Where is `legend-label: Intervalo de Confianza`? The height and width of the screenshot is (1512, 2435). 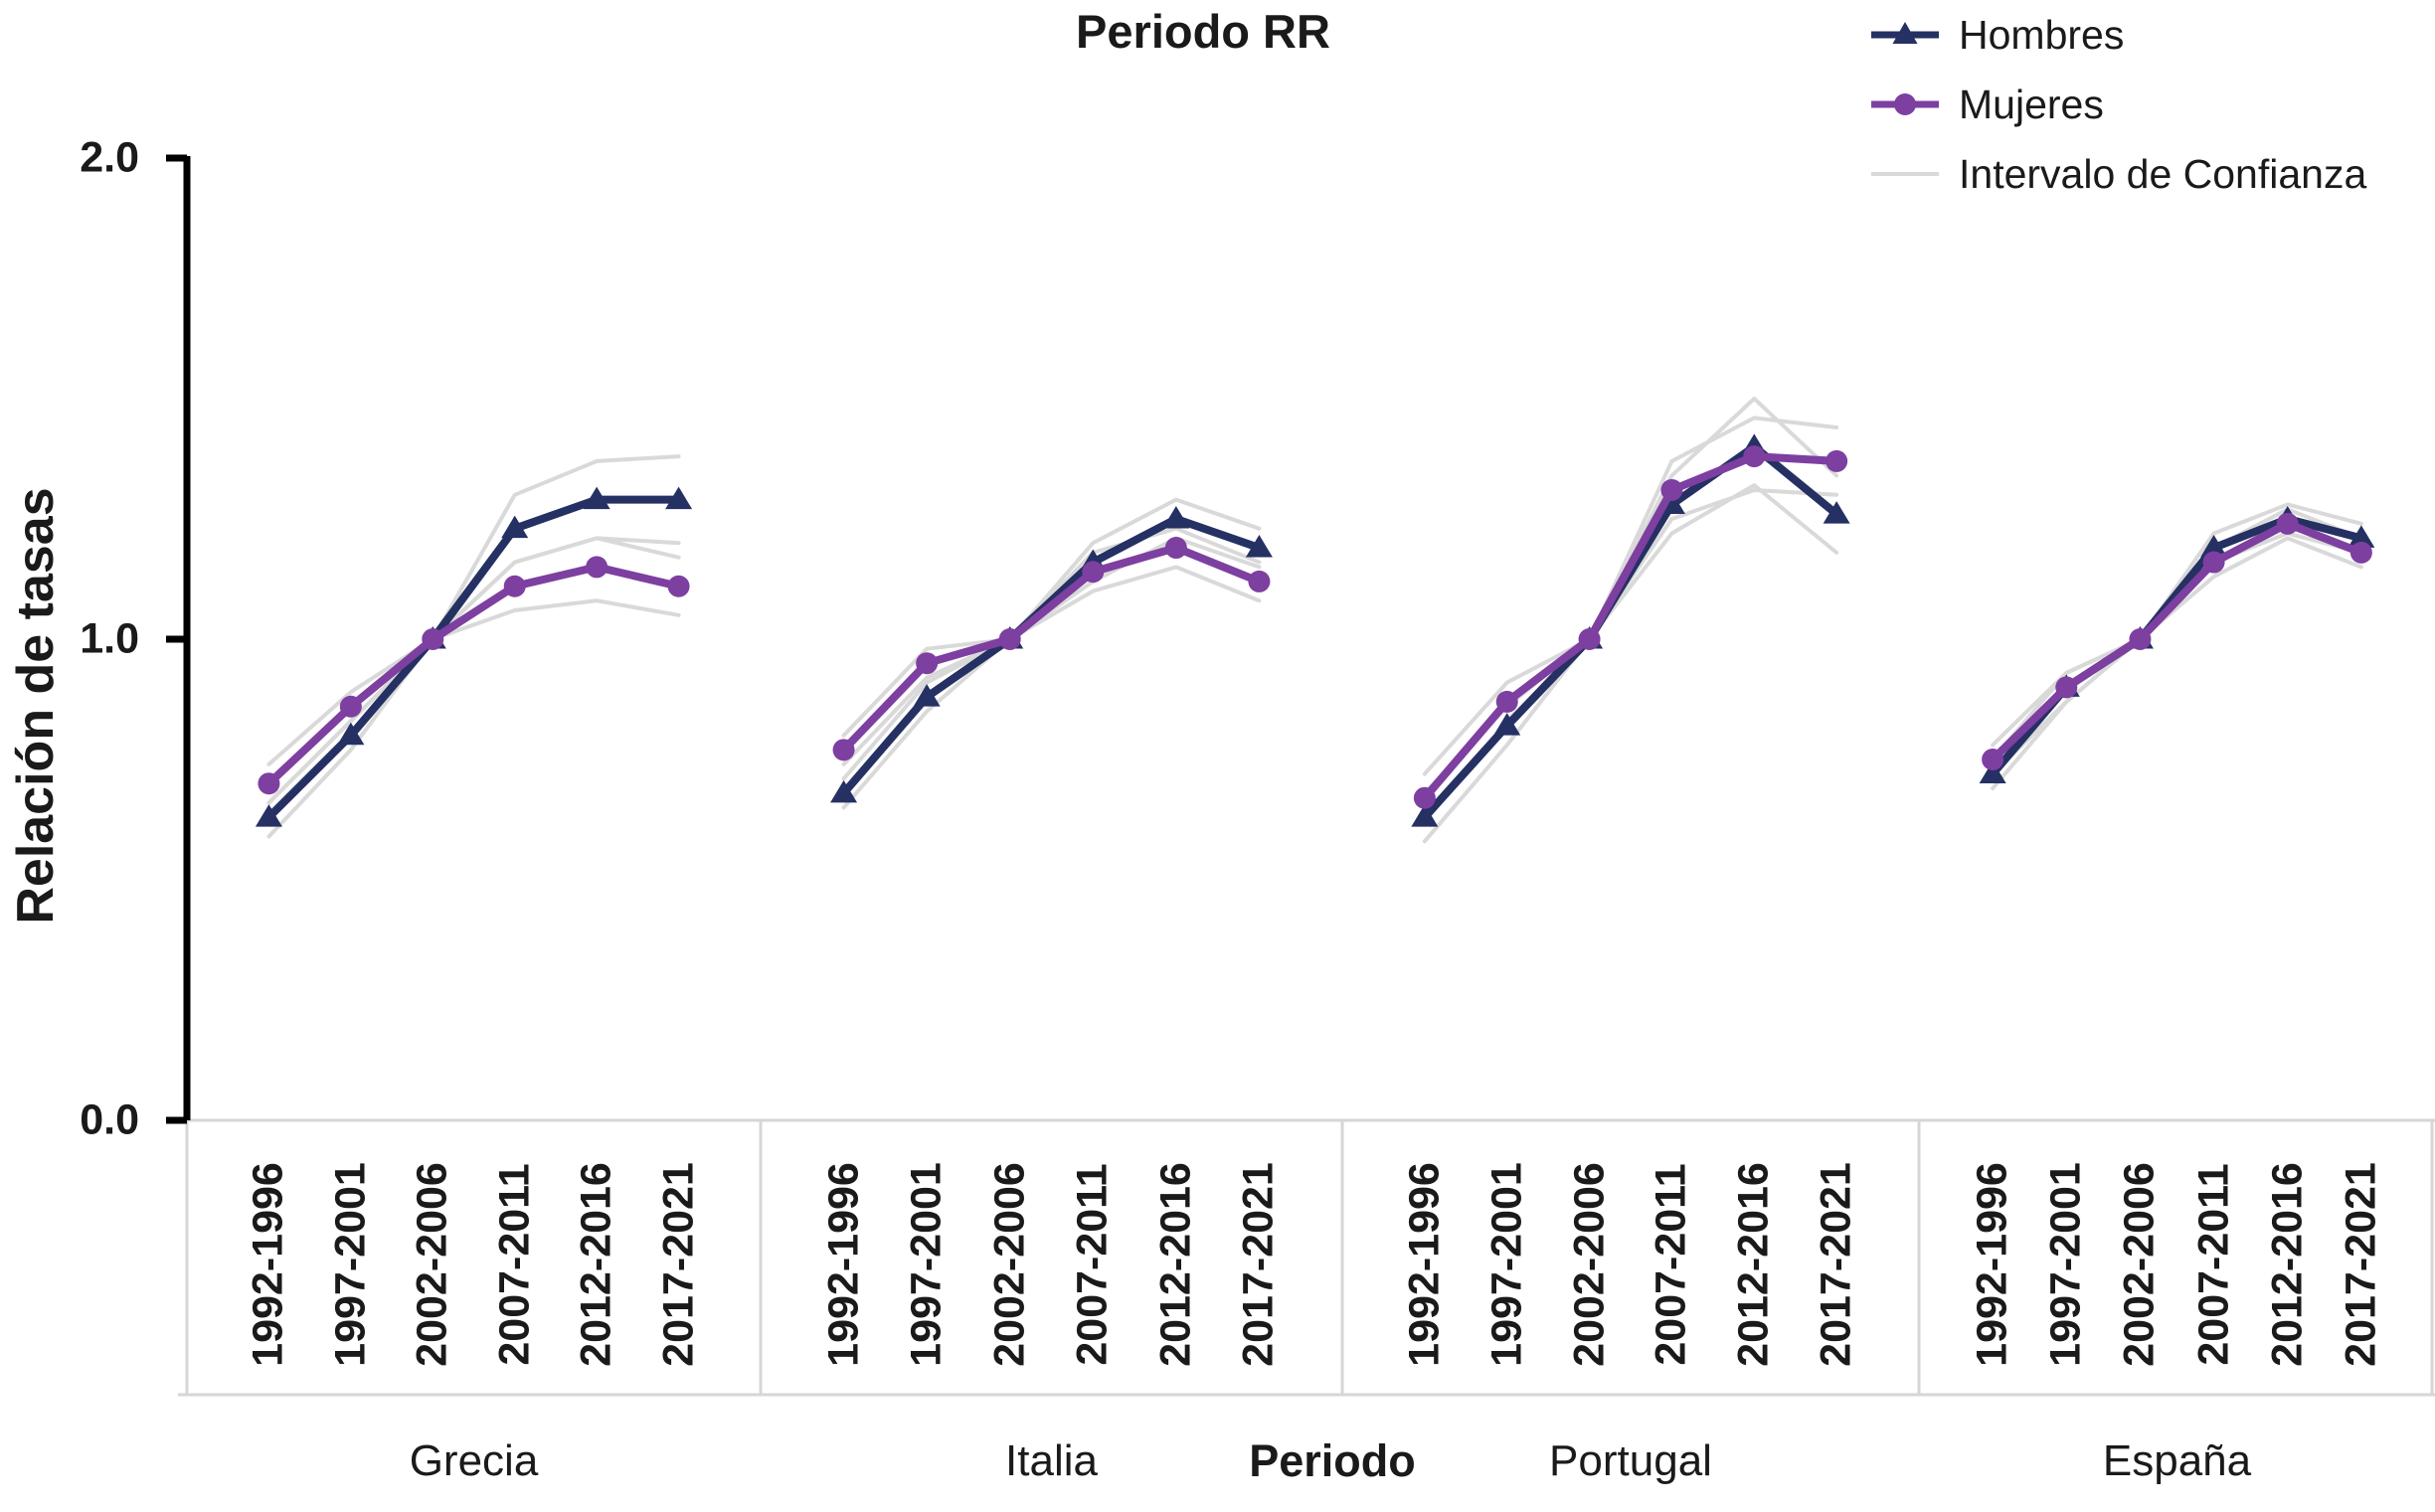
legend-label: Intervalo de Confianza is located at coordinates (2163, 173).